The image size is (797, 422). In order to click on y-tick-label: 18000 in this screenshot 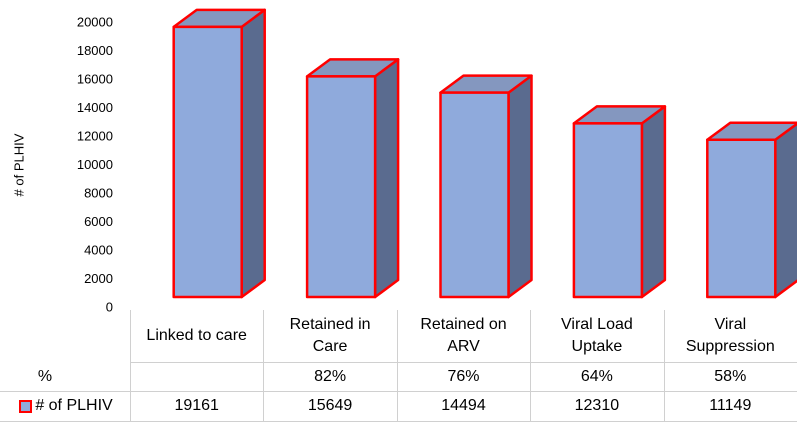, I will do `click(95, 50)`.